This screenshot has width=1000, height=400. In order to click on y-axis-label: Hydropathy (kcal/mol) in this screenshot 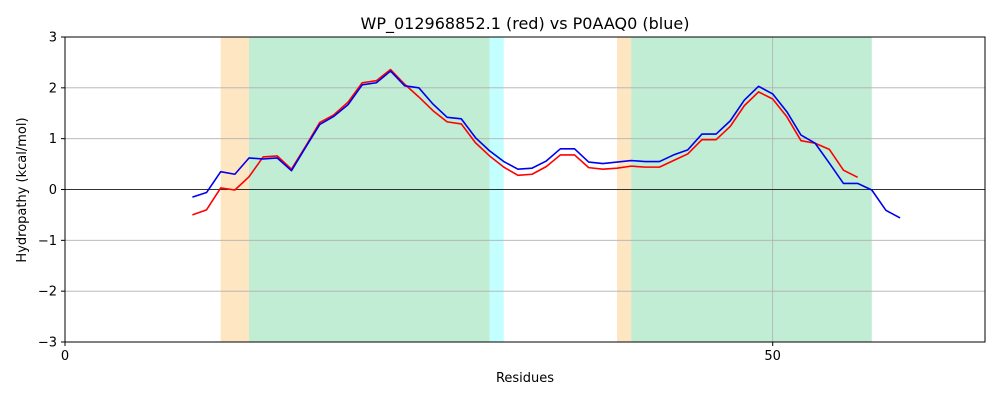, I will do `click(22, 189)`.